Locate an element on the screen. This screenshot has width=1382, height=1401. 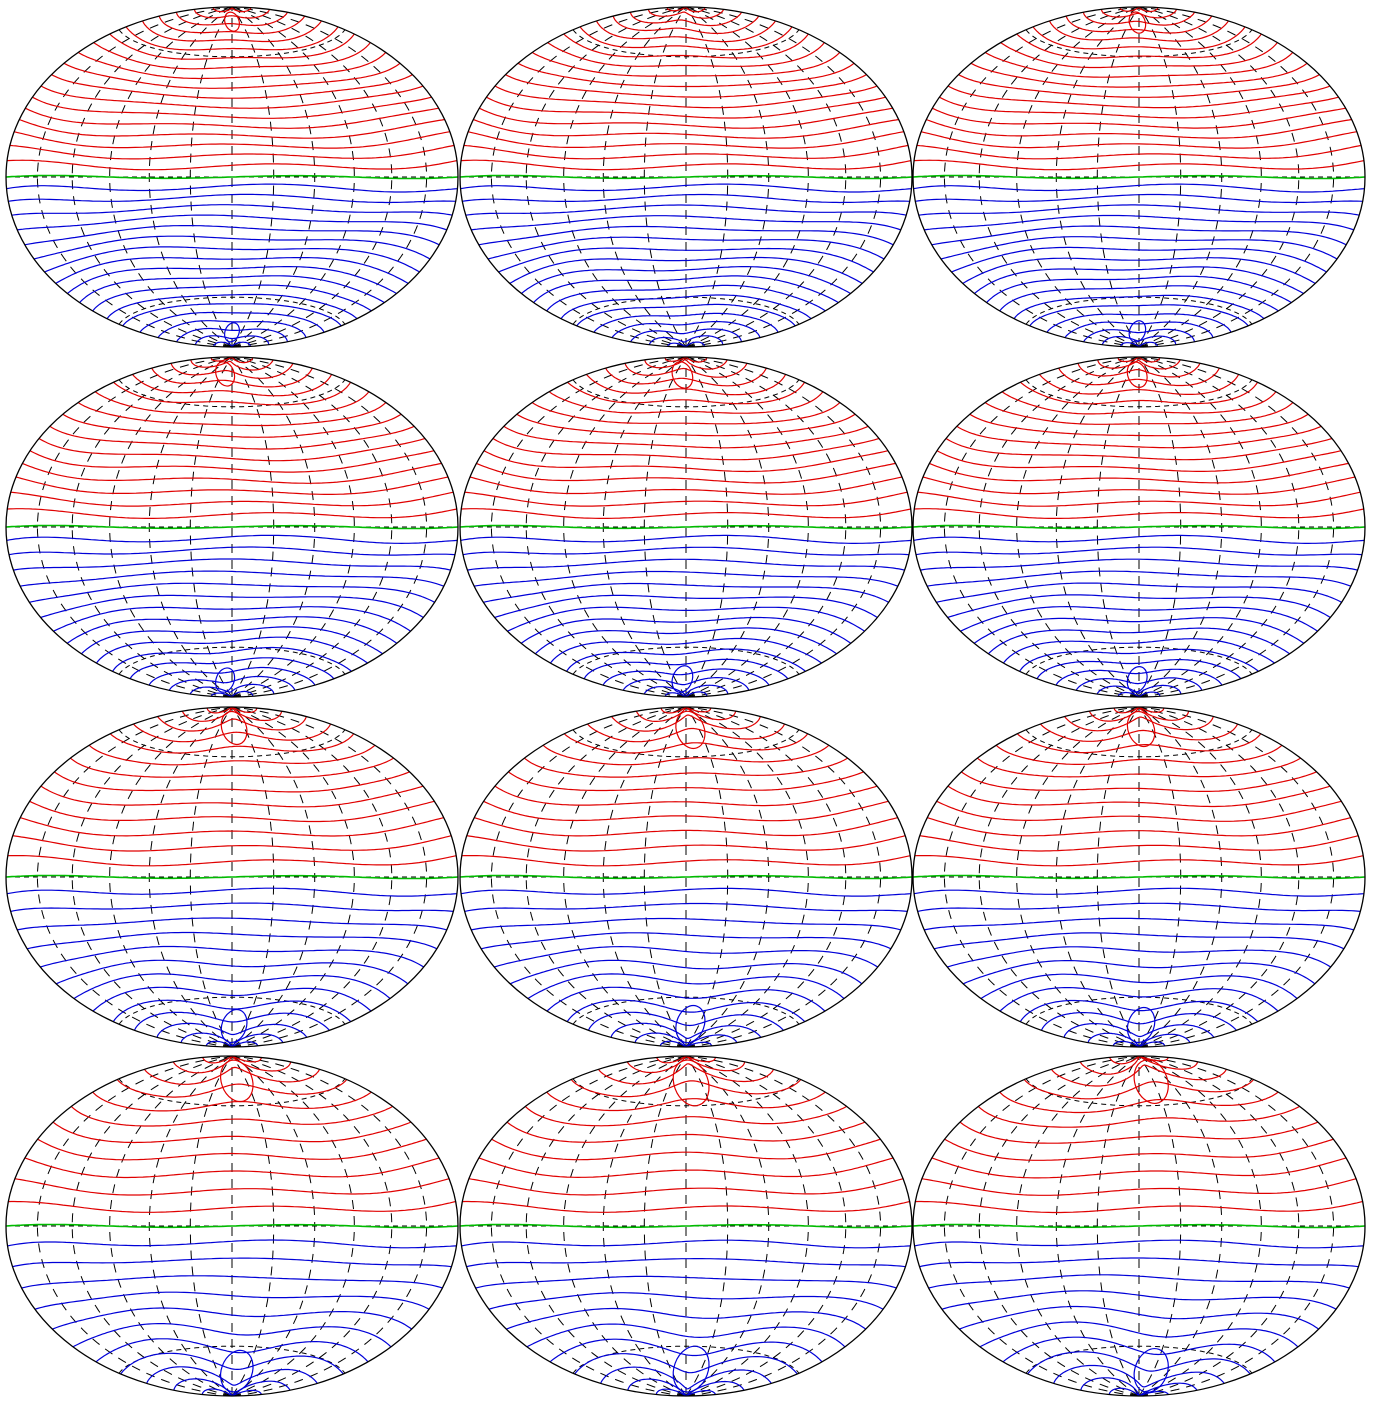
negative-contour-loop is located at coordinates (690, 1024).